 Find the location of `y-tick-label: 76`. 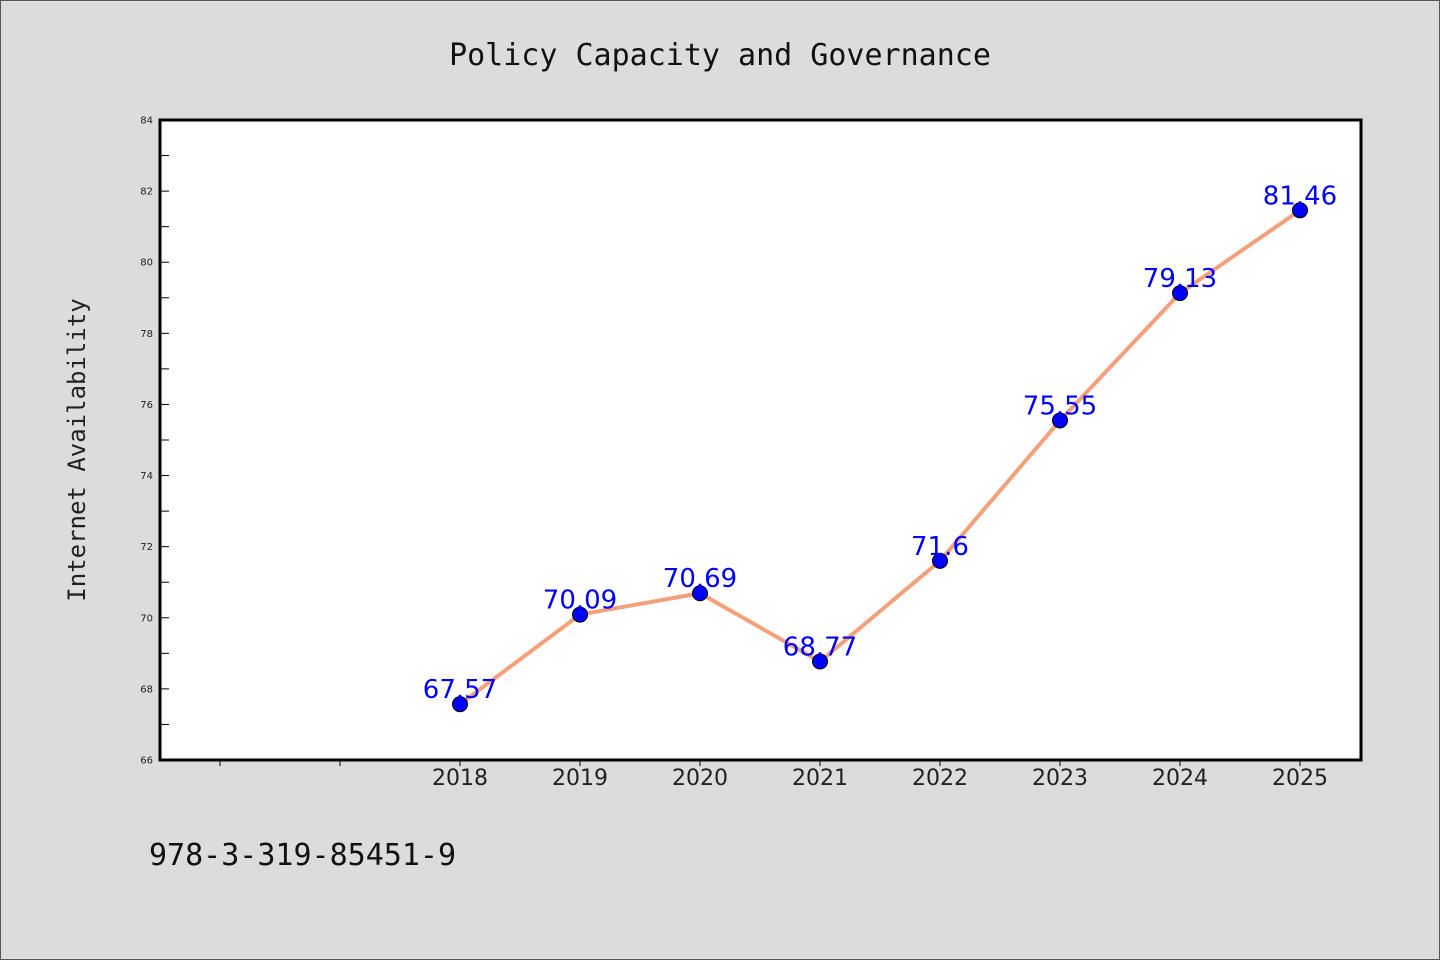

y-tick-label: 76 is located at coordinates (146, 405).